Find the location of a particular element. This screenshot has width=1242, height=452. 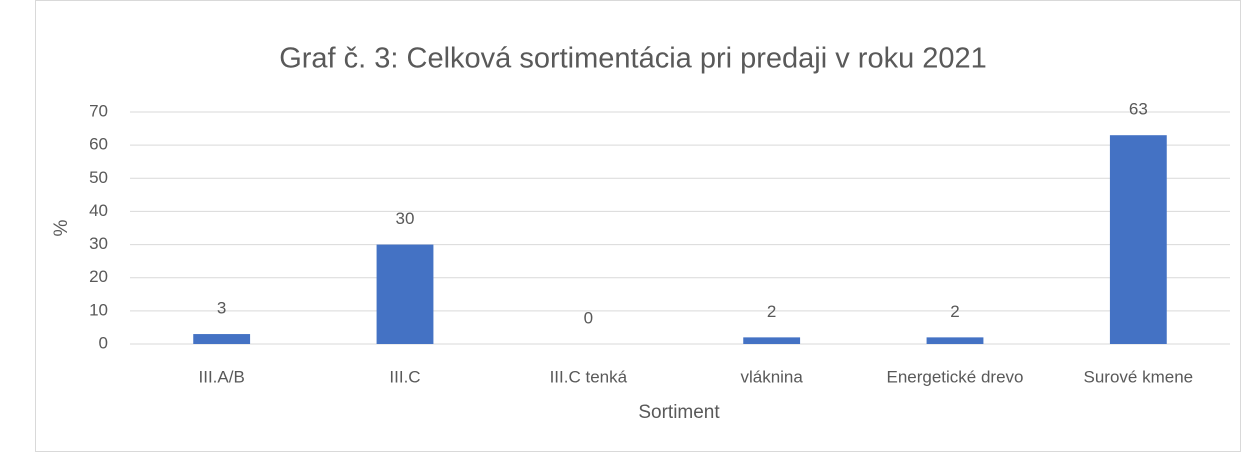

y-tick-label: 70 is located at coordinates (98, 110).